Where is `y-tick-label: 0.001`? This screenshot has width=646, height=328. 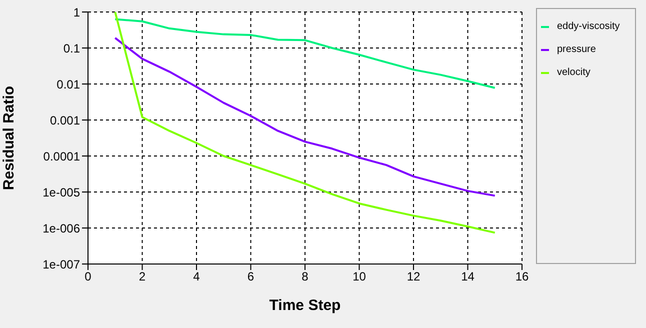 y-tick-label: 0.001 is located at coordinates (65, 120).